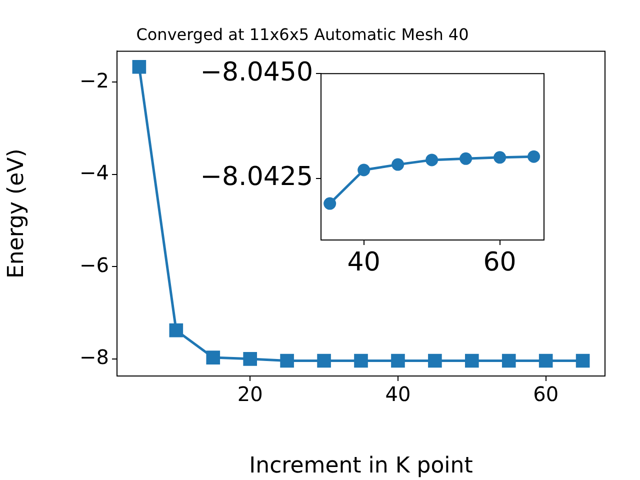  What do you see at coordinates (361, 466) in the screenshot?
I see `x-axis-title: Increment in K point` at bounding box center [361, 466].